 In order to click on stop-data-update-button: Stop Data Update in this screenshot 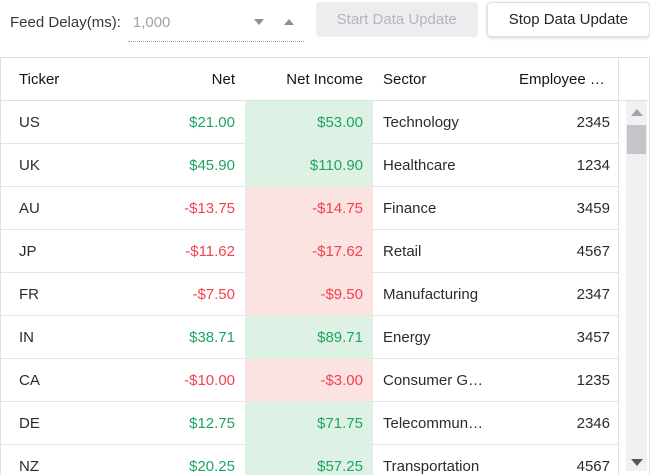, I will do `click(568, 19)`.